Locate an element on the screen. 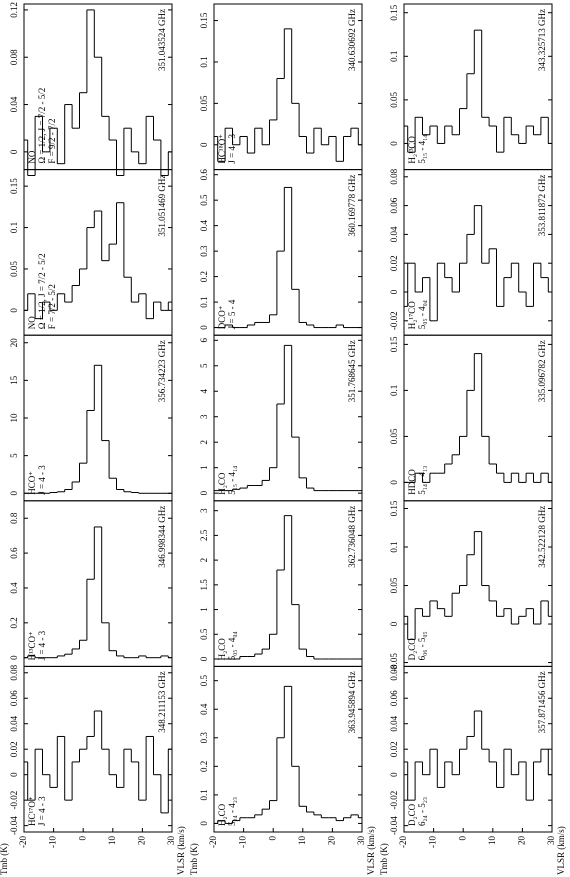 Image resolution: width=570 pixels, height=877 pixels. y-tick-label: 20 is located at coordinates (14, 343).